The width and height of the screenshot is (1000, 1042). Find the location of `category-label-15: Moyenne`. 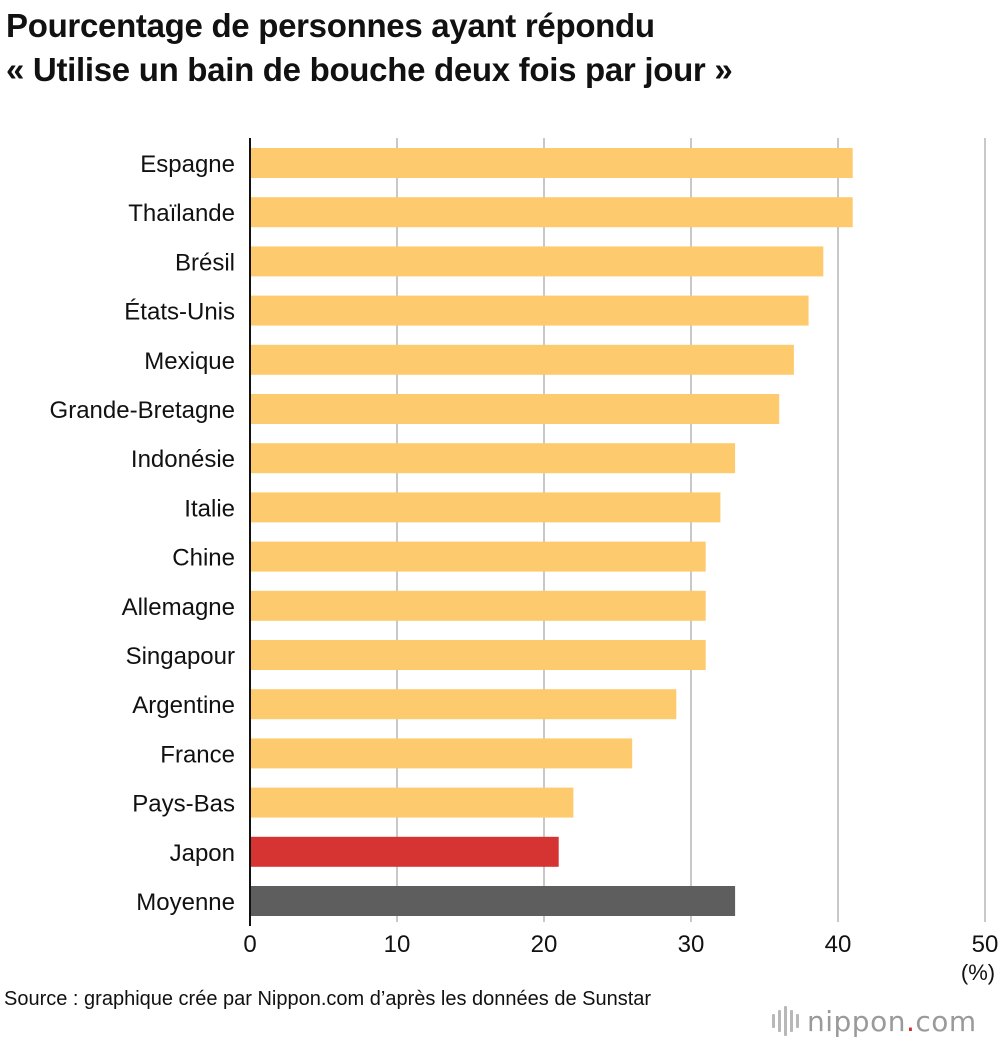

category-label-15: Moyenne is located at coordinates (185, 902).